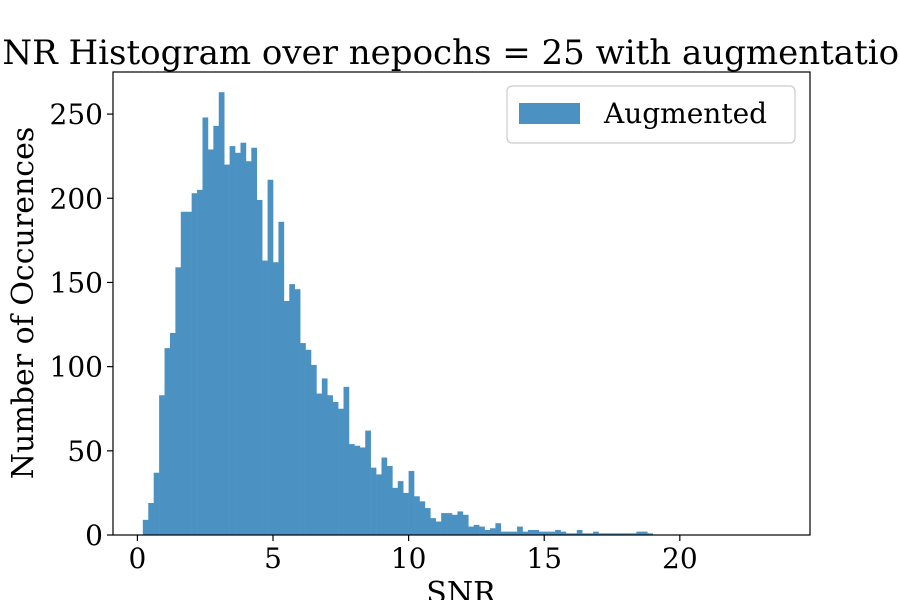 The image size is (900, 600). I want to click on x-tick-label: 0, so click(137, 558).